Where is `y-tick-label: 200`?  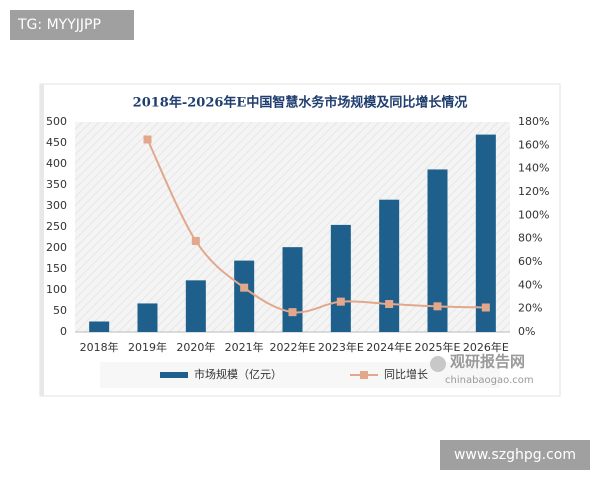 y-tick-label: 200 is located at coordinates (56, 247).